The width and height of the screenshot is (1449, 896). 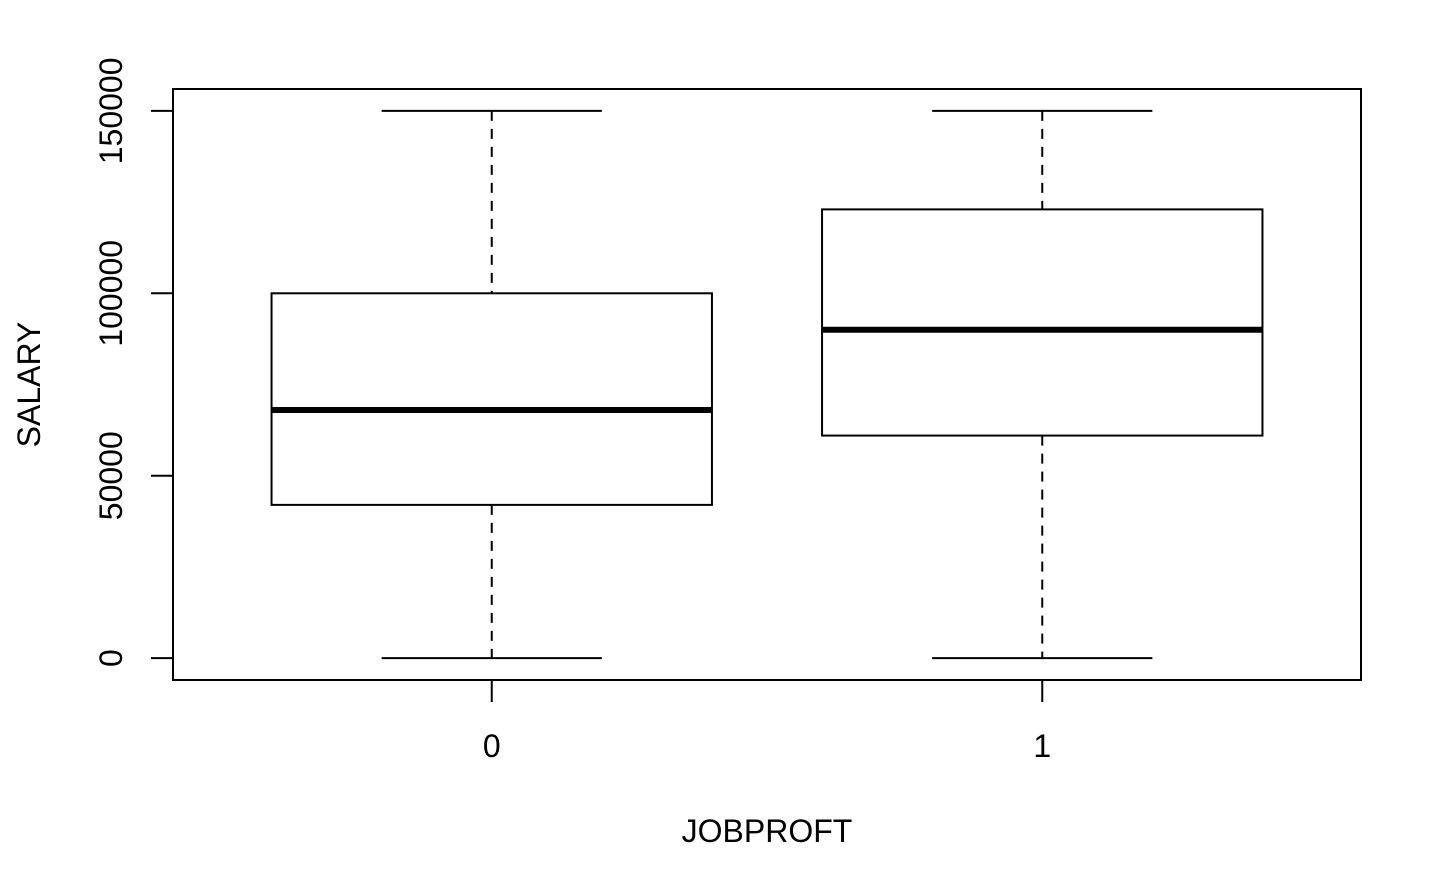 What do you see at coordinates (111, 293) in the screenshot?
I see `y-tick-label: 100000` at bounding box center [111, 293].